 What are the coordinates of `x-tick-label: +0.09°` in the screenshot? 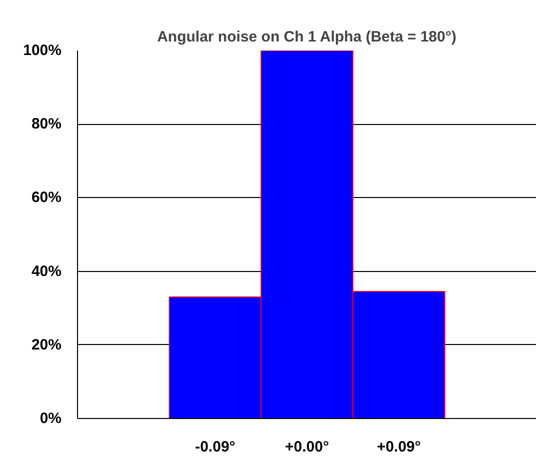 It's located at (398, 447).